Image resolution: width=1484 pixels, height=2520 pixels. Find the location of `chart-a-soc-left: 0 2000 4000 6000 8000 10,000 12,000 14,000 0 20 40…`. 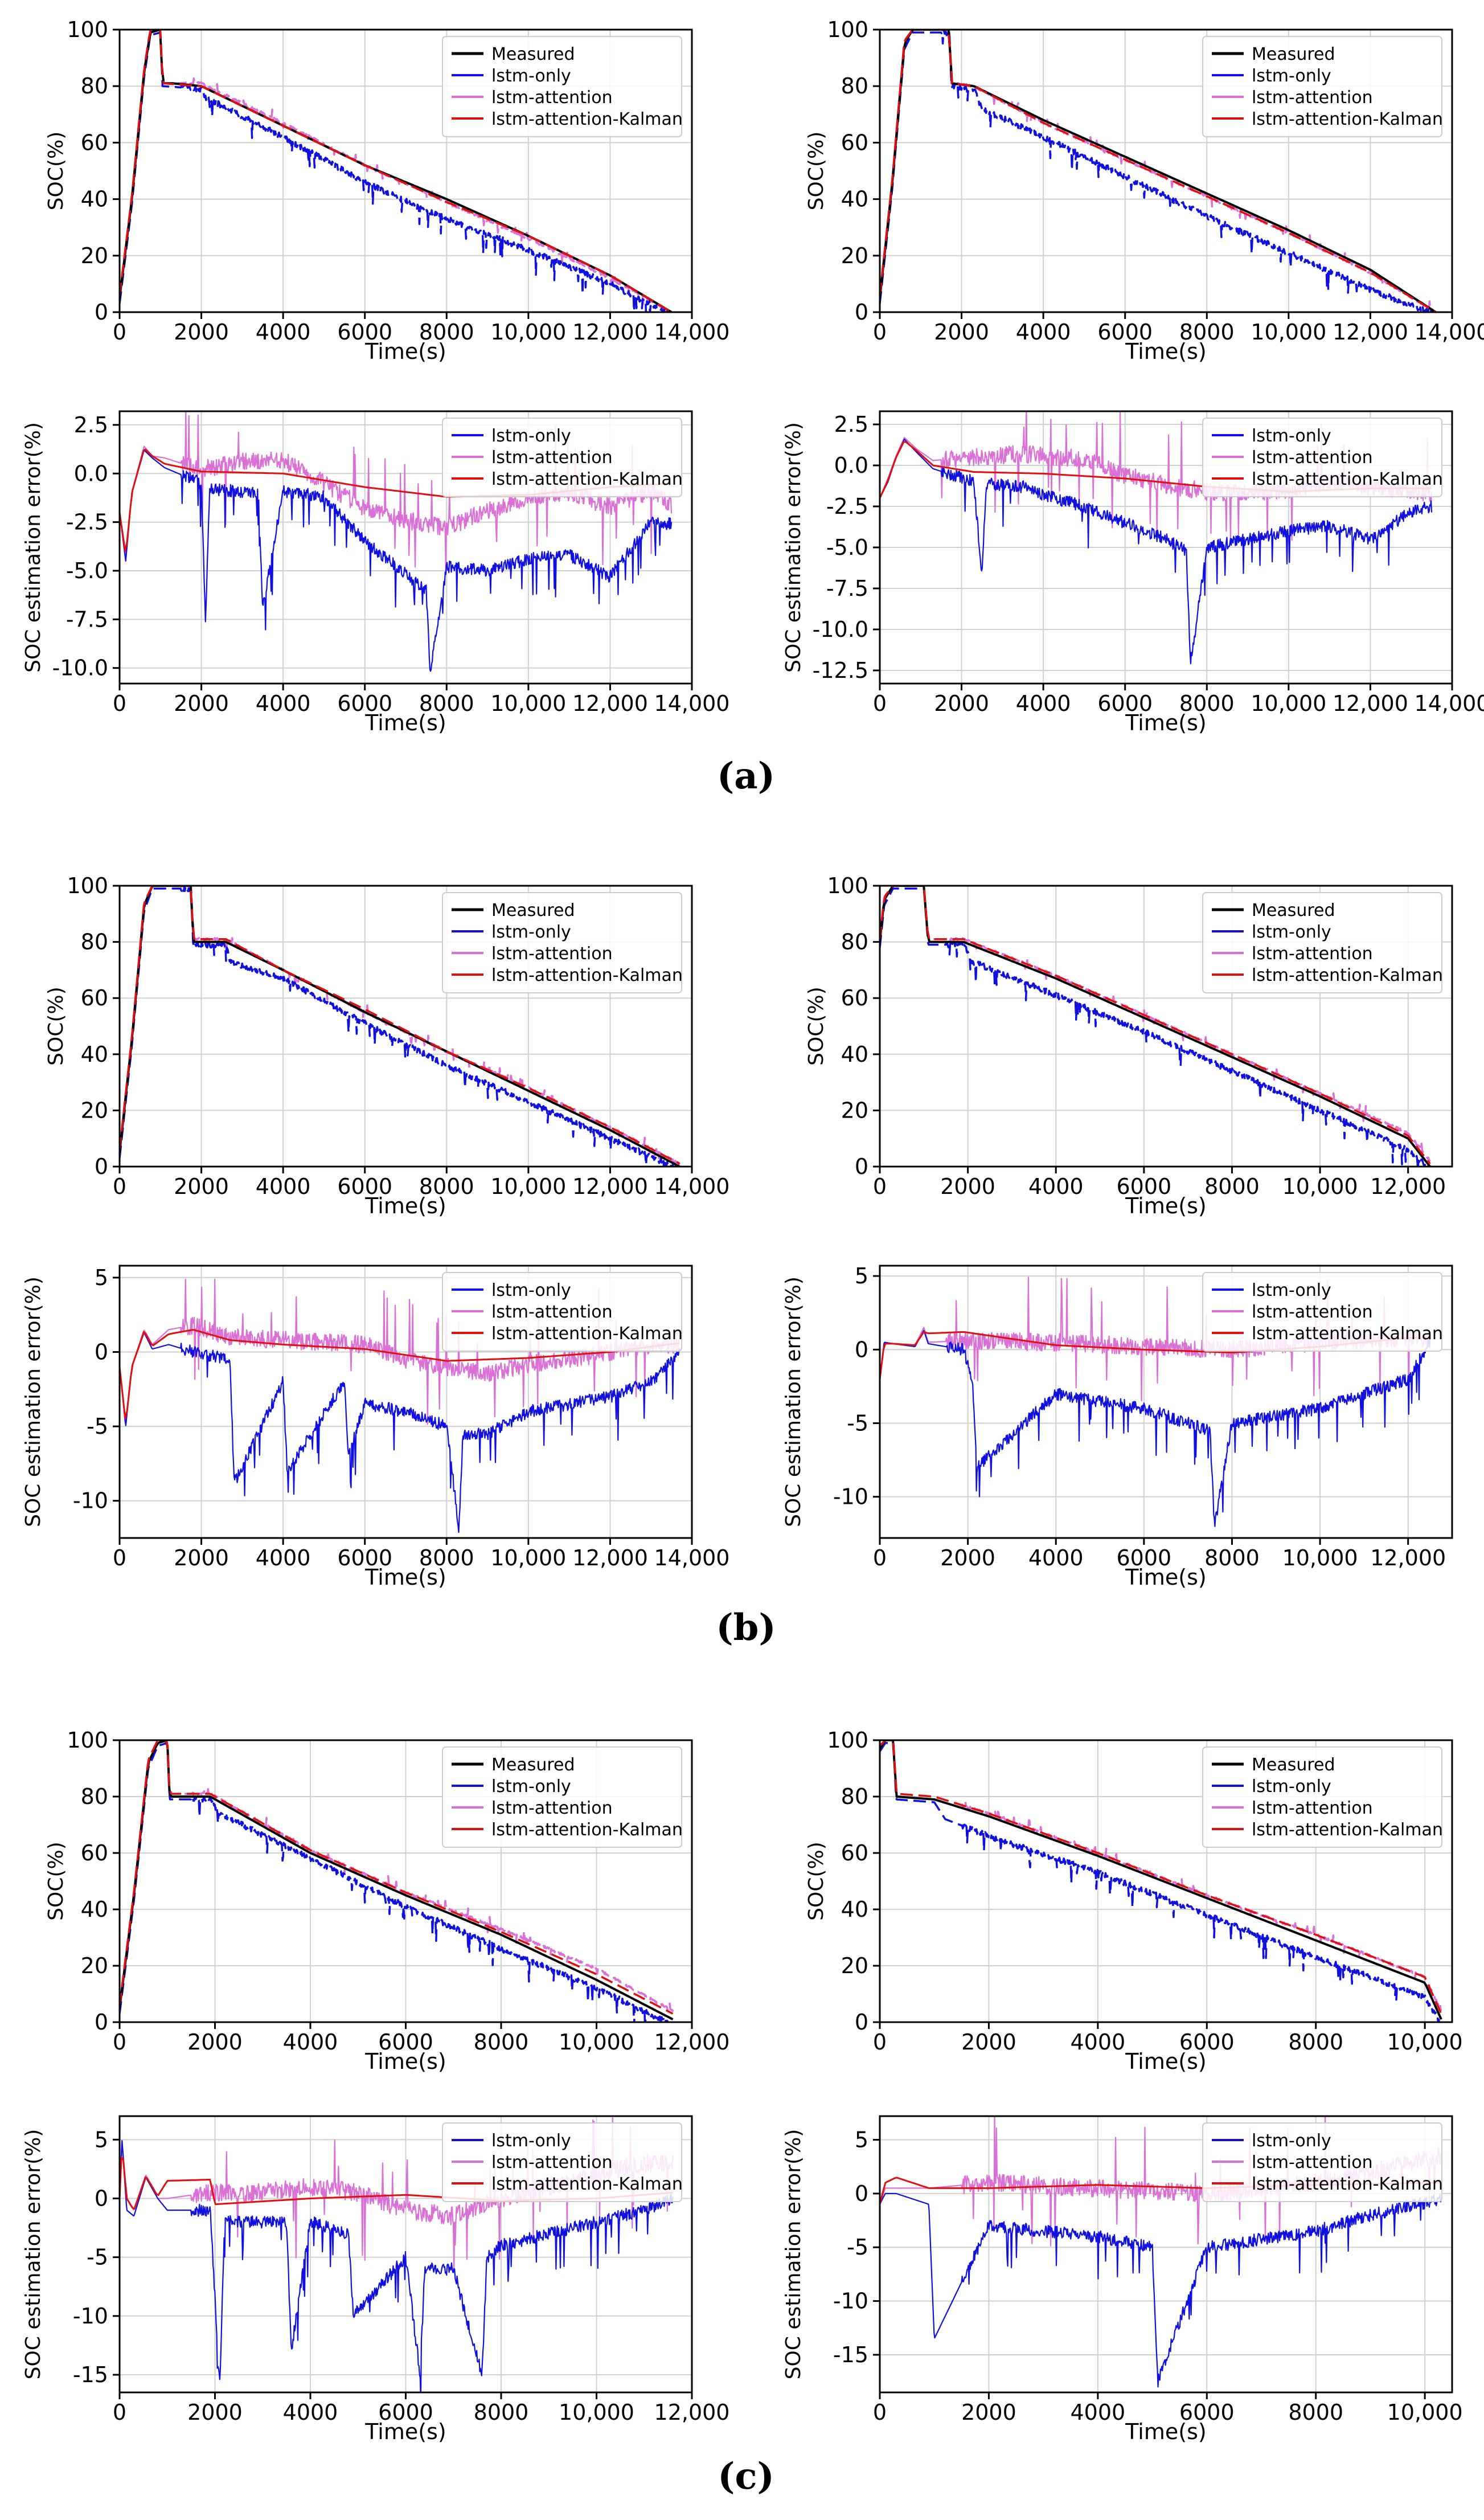

chart-a-soc-left: 0 2000 4000 6000 8000 10,000 12,000 14,000 0 20 40… is located at coordinates (386, 191).